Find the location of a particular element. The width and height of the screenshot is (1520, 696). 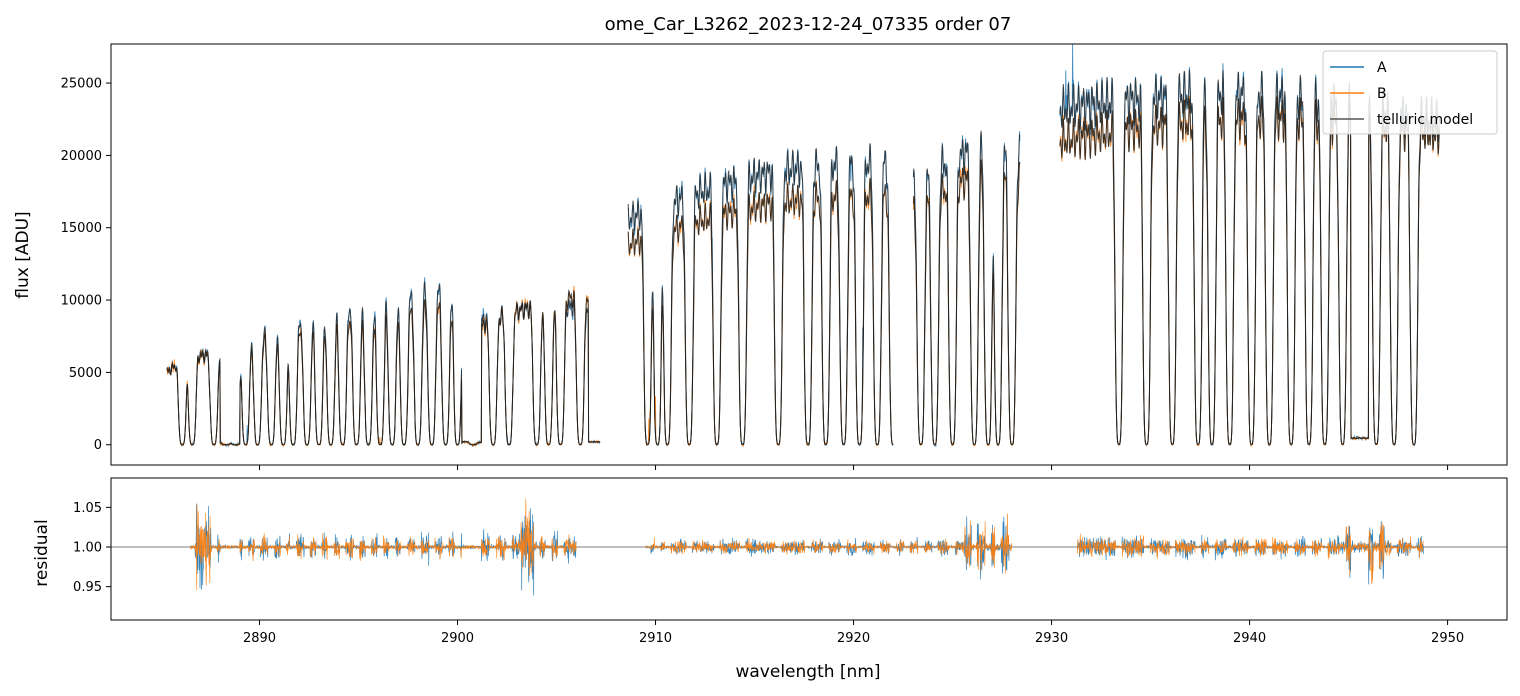

flux-ytick-label: 15000 is located at coordinates (81, 228).